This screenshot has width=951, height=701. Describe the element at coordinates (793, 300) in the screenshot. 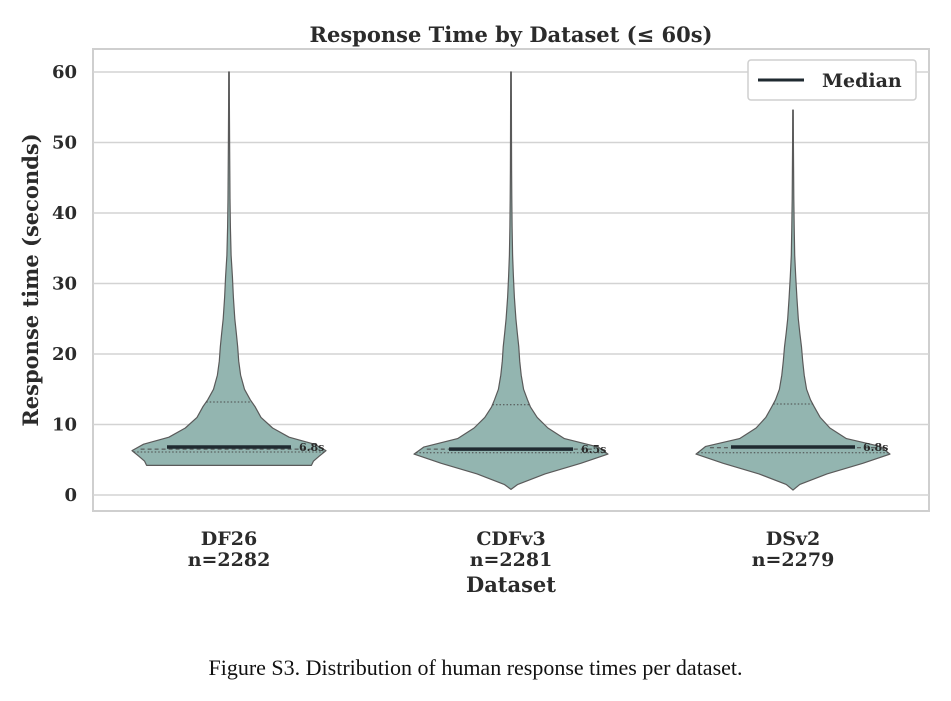

I see `violin-dsv2` at that location.